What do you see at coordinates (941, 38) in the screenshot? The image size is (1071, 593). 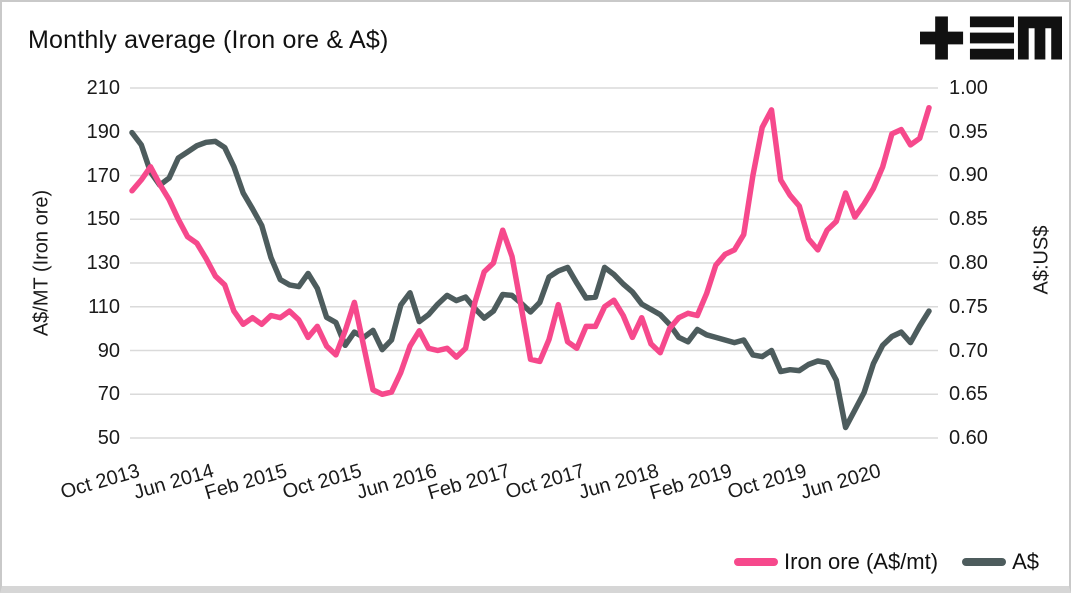 I see `logo-plus-v` at bounding box center [941, 38].